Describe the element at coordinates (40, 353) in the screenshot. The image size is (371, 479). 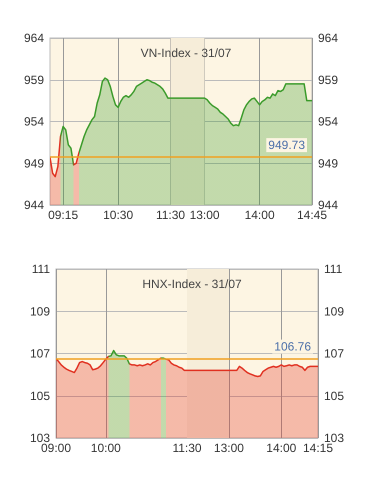
I see `y-tick-label: 107` at that location.